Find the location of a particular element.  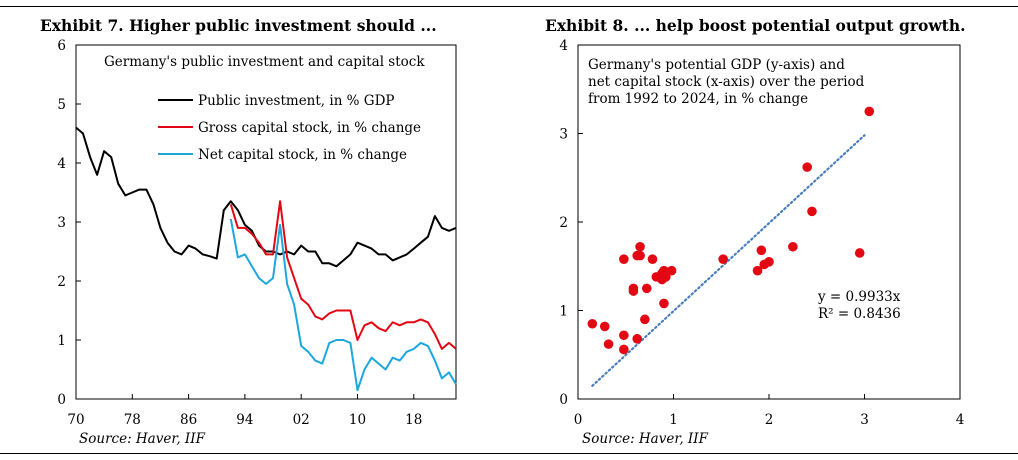

legend-label: Gross capital stock, in % change is located at coordinates (309, 128).